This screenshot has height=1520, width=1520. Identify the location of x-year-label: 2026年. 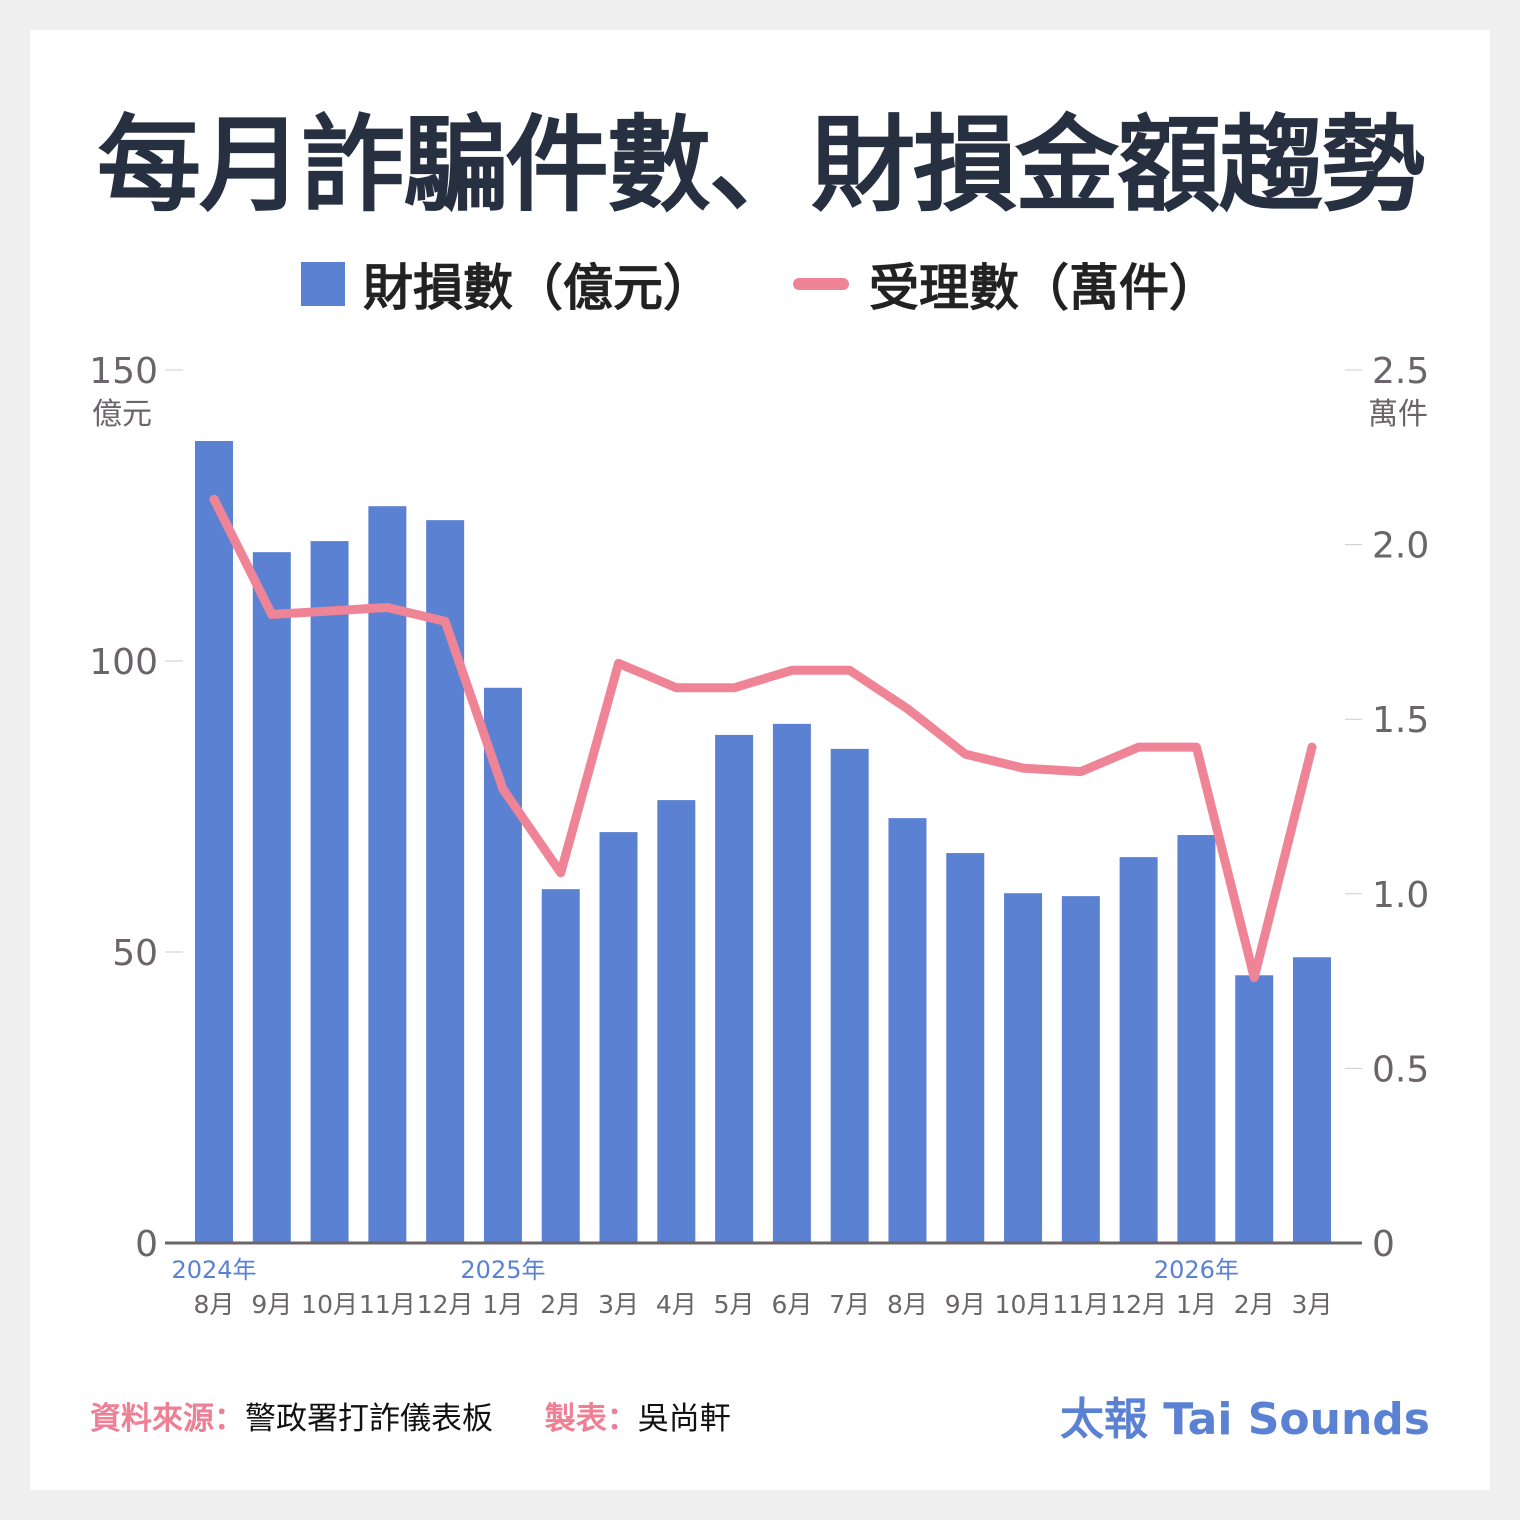
(1196, 1270).